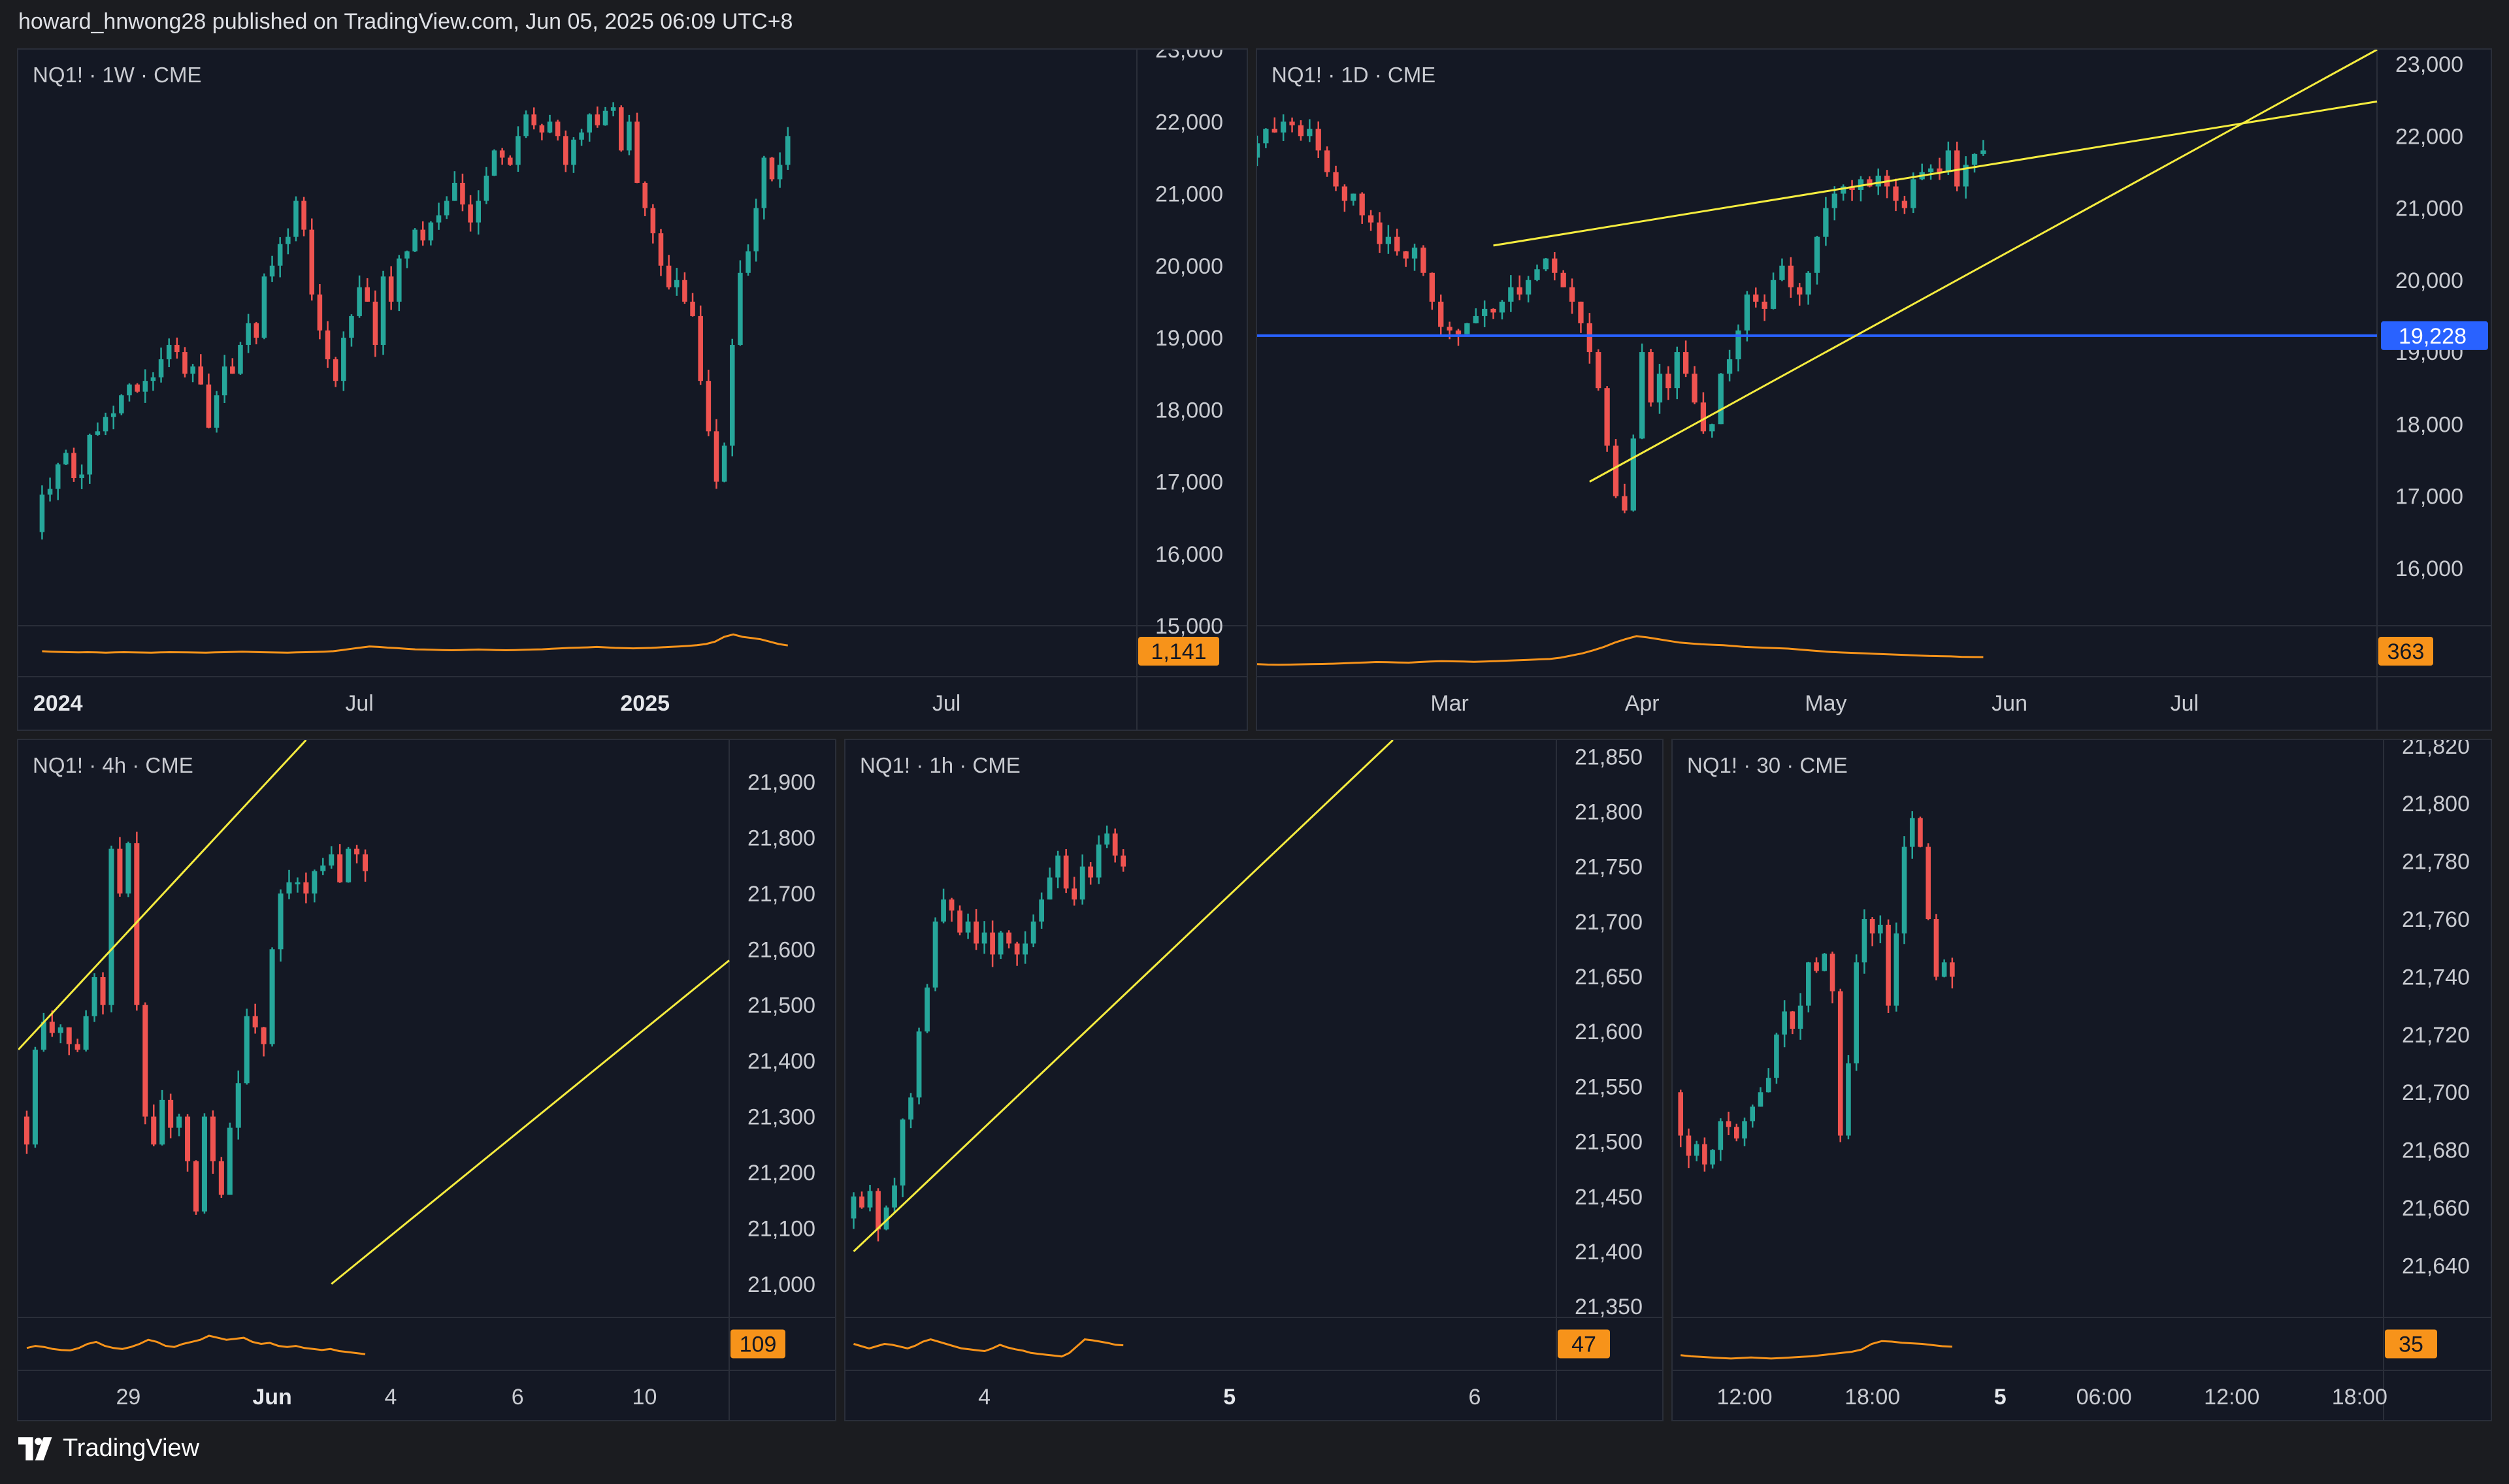  What do you see at coordinates (2429, 209) in the screenshot?
I see `price-tick-label: 21,000` at bounding box center [2429, 209].